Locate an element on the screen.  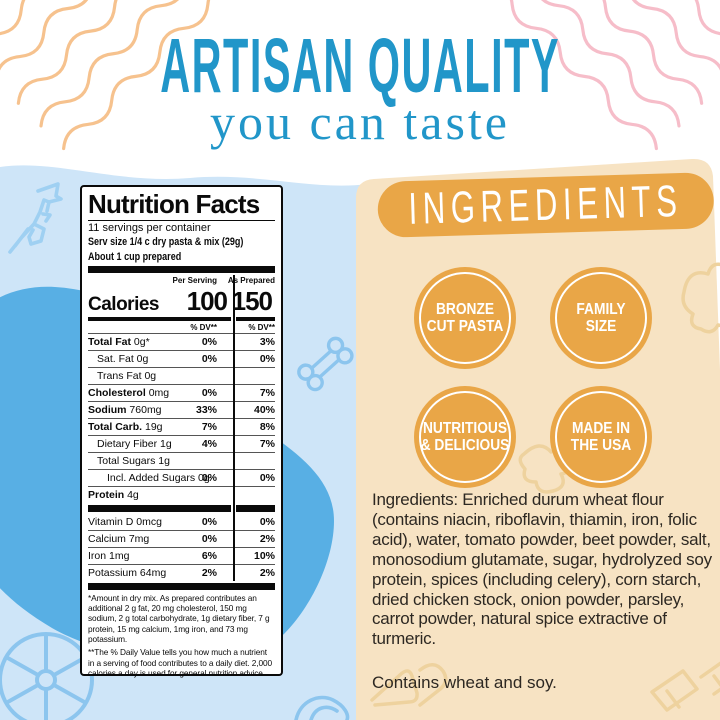
headline-title: ARTISAN QUALITY is located at coordinates (360, 65).